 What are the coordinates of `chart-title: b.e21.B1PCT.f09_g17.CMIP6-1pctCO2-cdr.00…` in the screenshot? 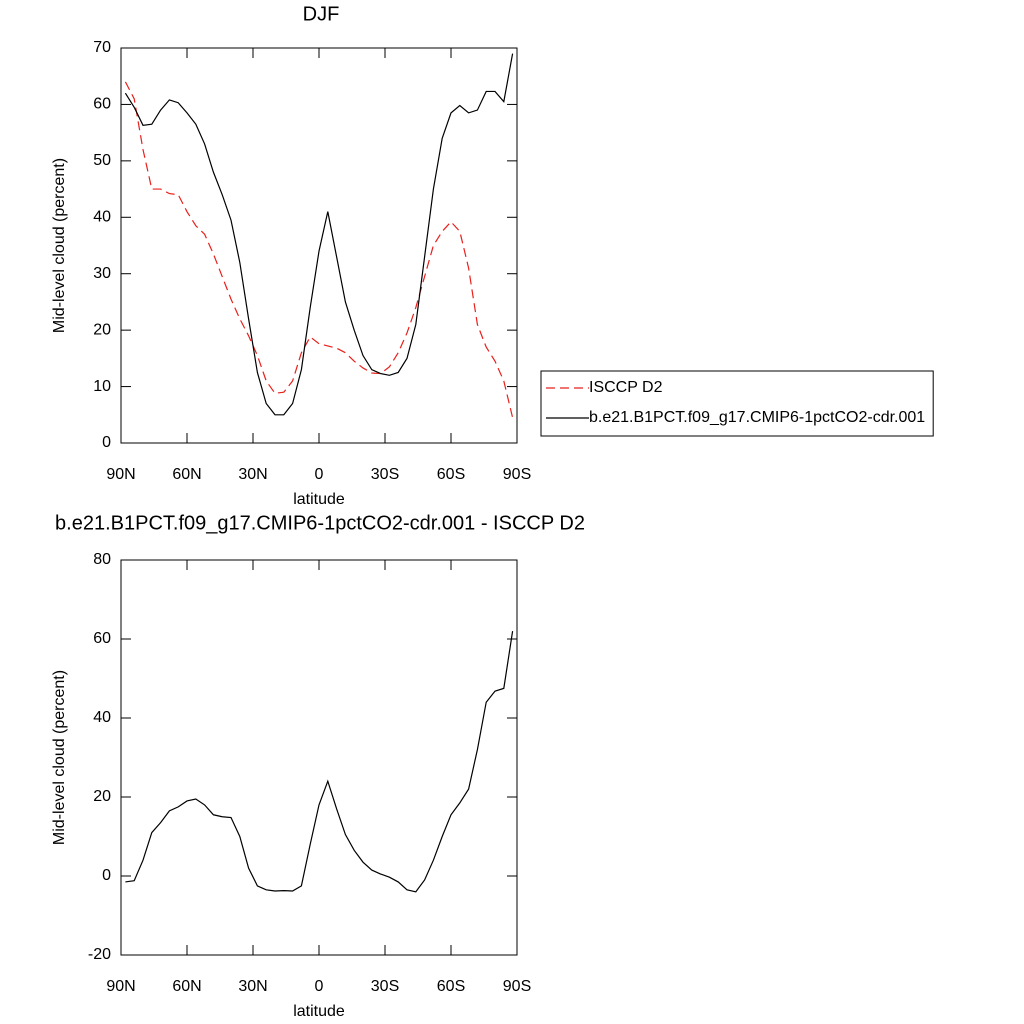 It's located at (320, 523).